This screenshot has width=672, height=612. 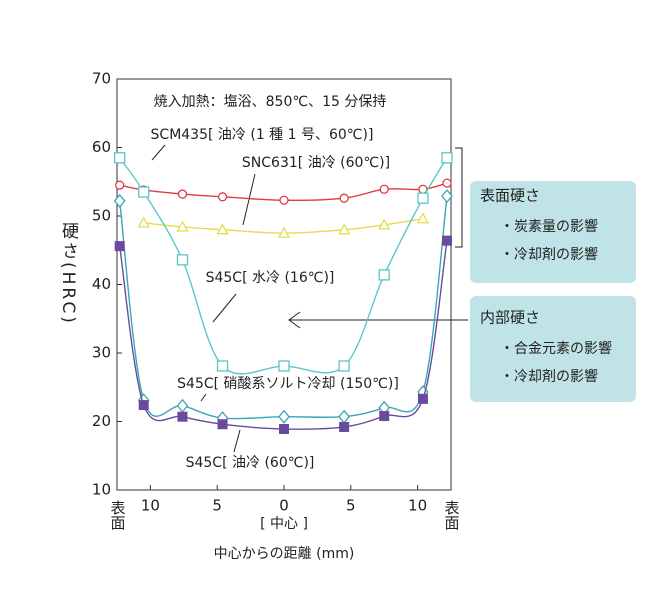 I want to click on y-tick-label: 10, so click(x=101, y=490).